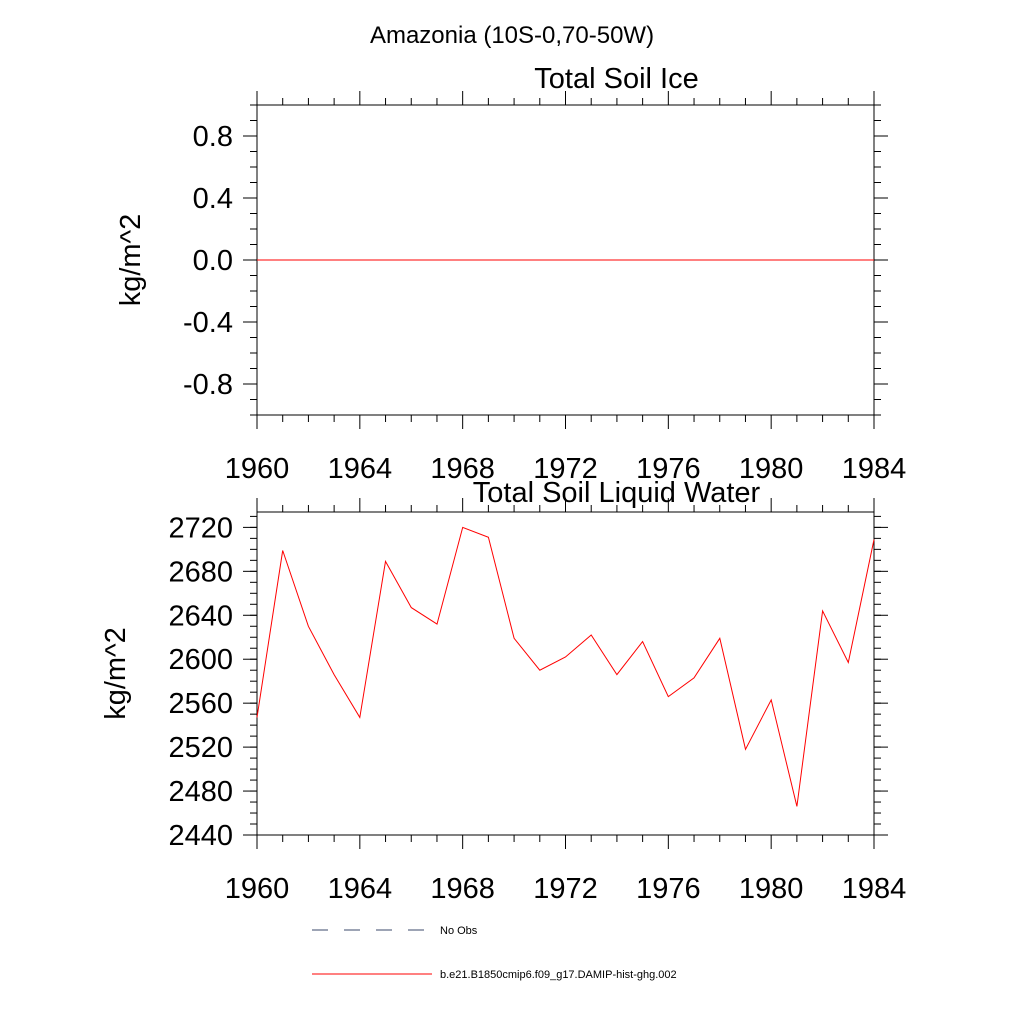 The width and height of the screenshot is (1024, 1024). What do you see at coordinates (213, 137) in the screenshot?
I see `y-tick-label: 0.8` at bounding box center [213, 137].